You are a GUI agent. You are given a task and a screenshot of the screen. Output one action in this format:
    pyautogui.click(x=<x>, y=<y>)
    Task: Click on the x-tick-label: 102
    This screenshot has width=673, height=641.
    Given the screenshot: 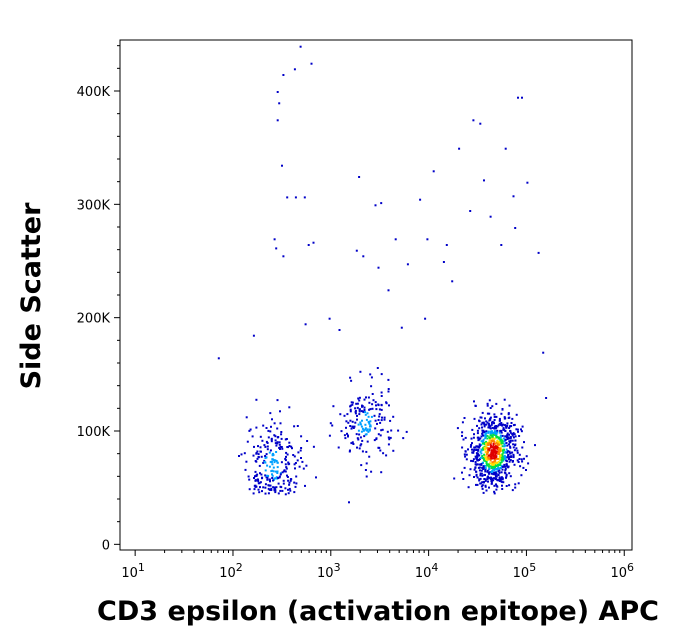 What is the action you would take?
    pyautogui.click(x=231, y=571)
    